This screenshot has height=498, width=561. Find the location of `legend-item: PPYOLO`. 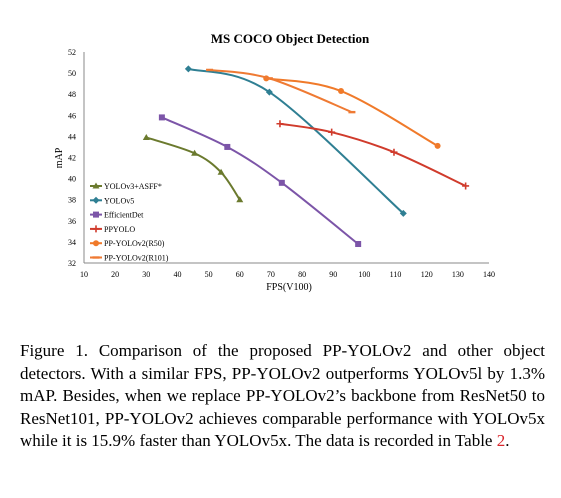

legend-item: PPYOLO is located at coordinates (112, 229).